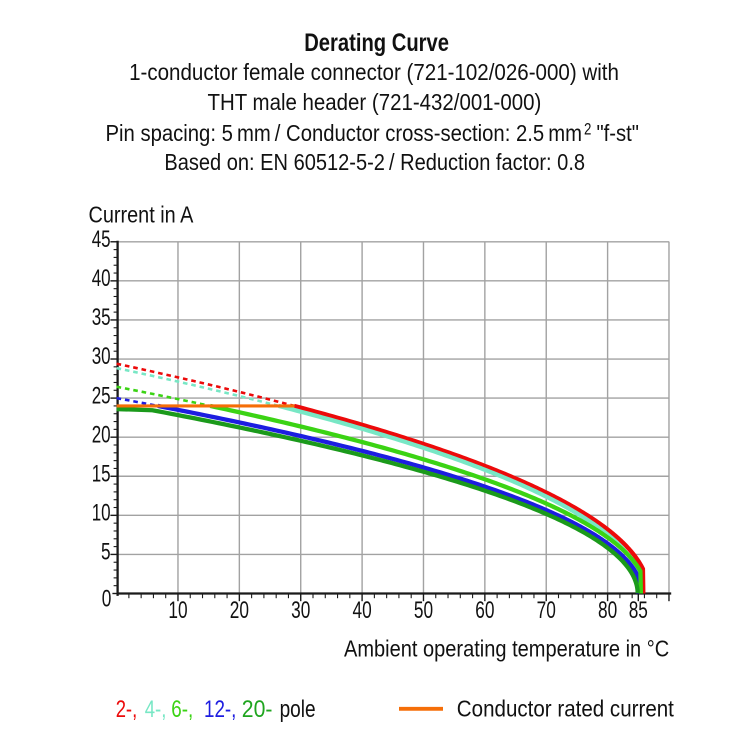  I want to click on svg-text: "f-st", so click(618, 133).